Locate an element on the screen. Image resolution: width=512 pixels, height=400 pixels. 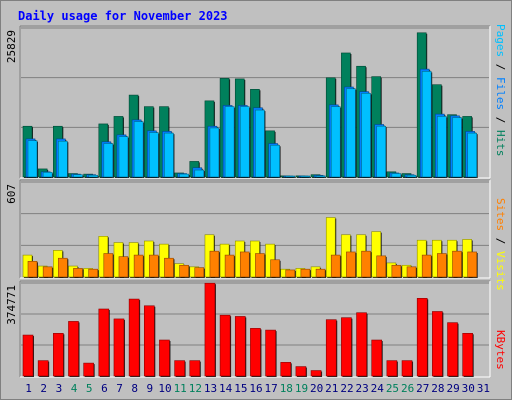
day-label: 22 is located at coordinates (346, 388).